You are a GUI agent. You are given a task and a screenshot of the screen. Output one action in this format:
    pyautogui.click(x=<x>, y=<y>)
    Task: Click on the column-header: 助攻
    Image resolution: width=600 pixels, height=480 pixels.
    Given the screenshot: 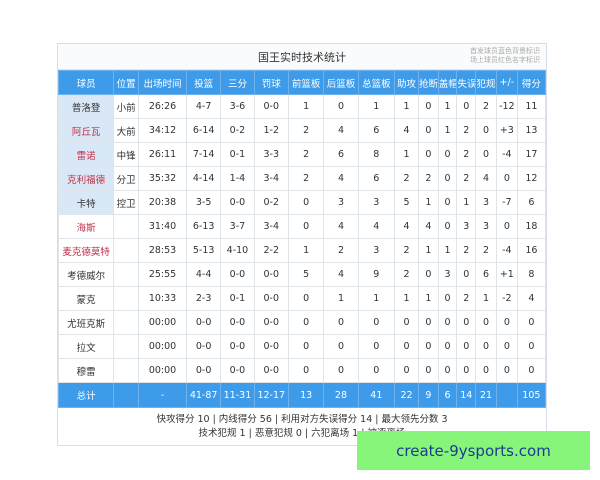 What is the action you would take?
    pyautogui.click(x=406, y=82)
    